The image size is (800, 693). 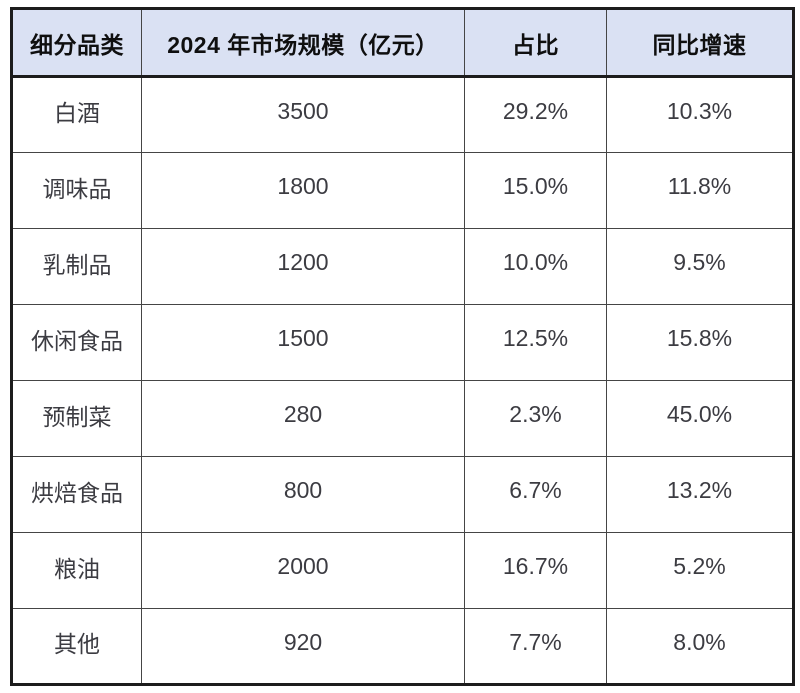 I want to click on cell-yoy-growth: 45.0%, so click(x=700, y=418).